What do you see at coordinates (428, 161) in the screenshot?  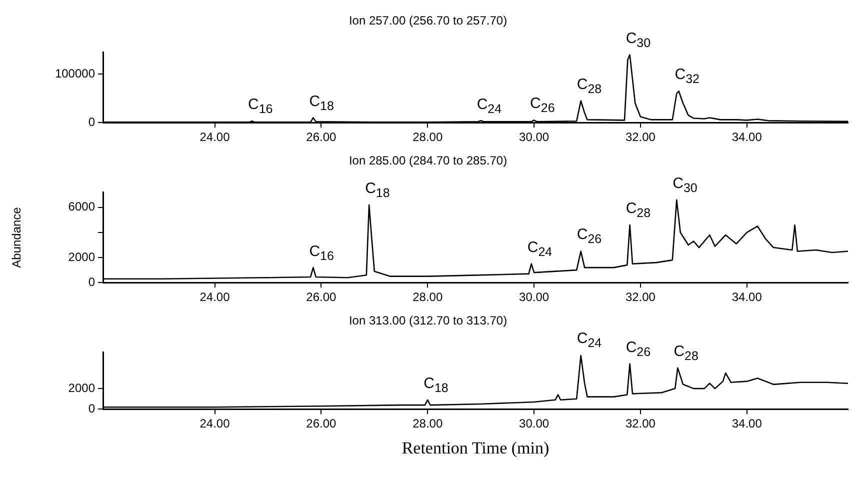 I see `chart-title: Ion 285.00 (284.70 to 285.70)` at bounding box center [428, 161].